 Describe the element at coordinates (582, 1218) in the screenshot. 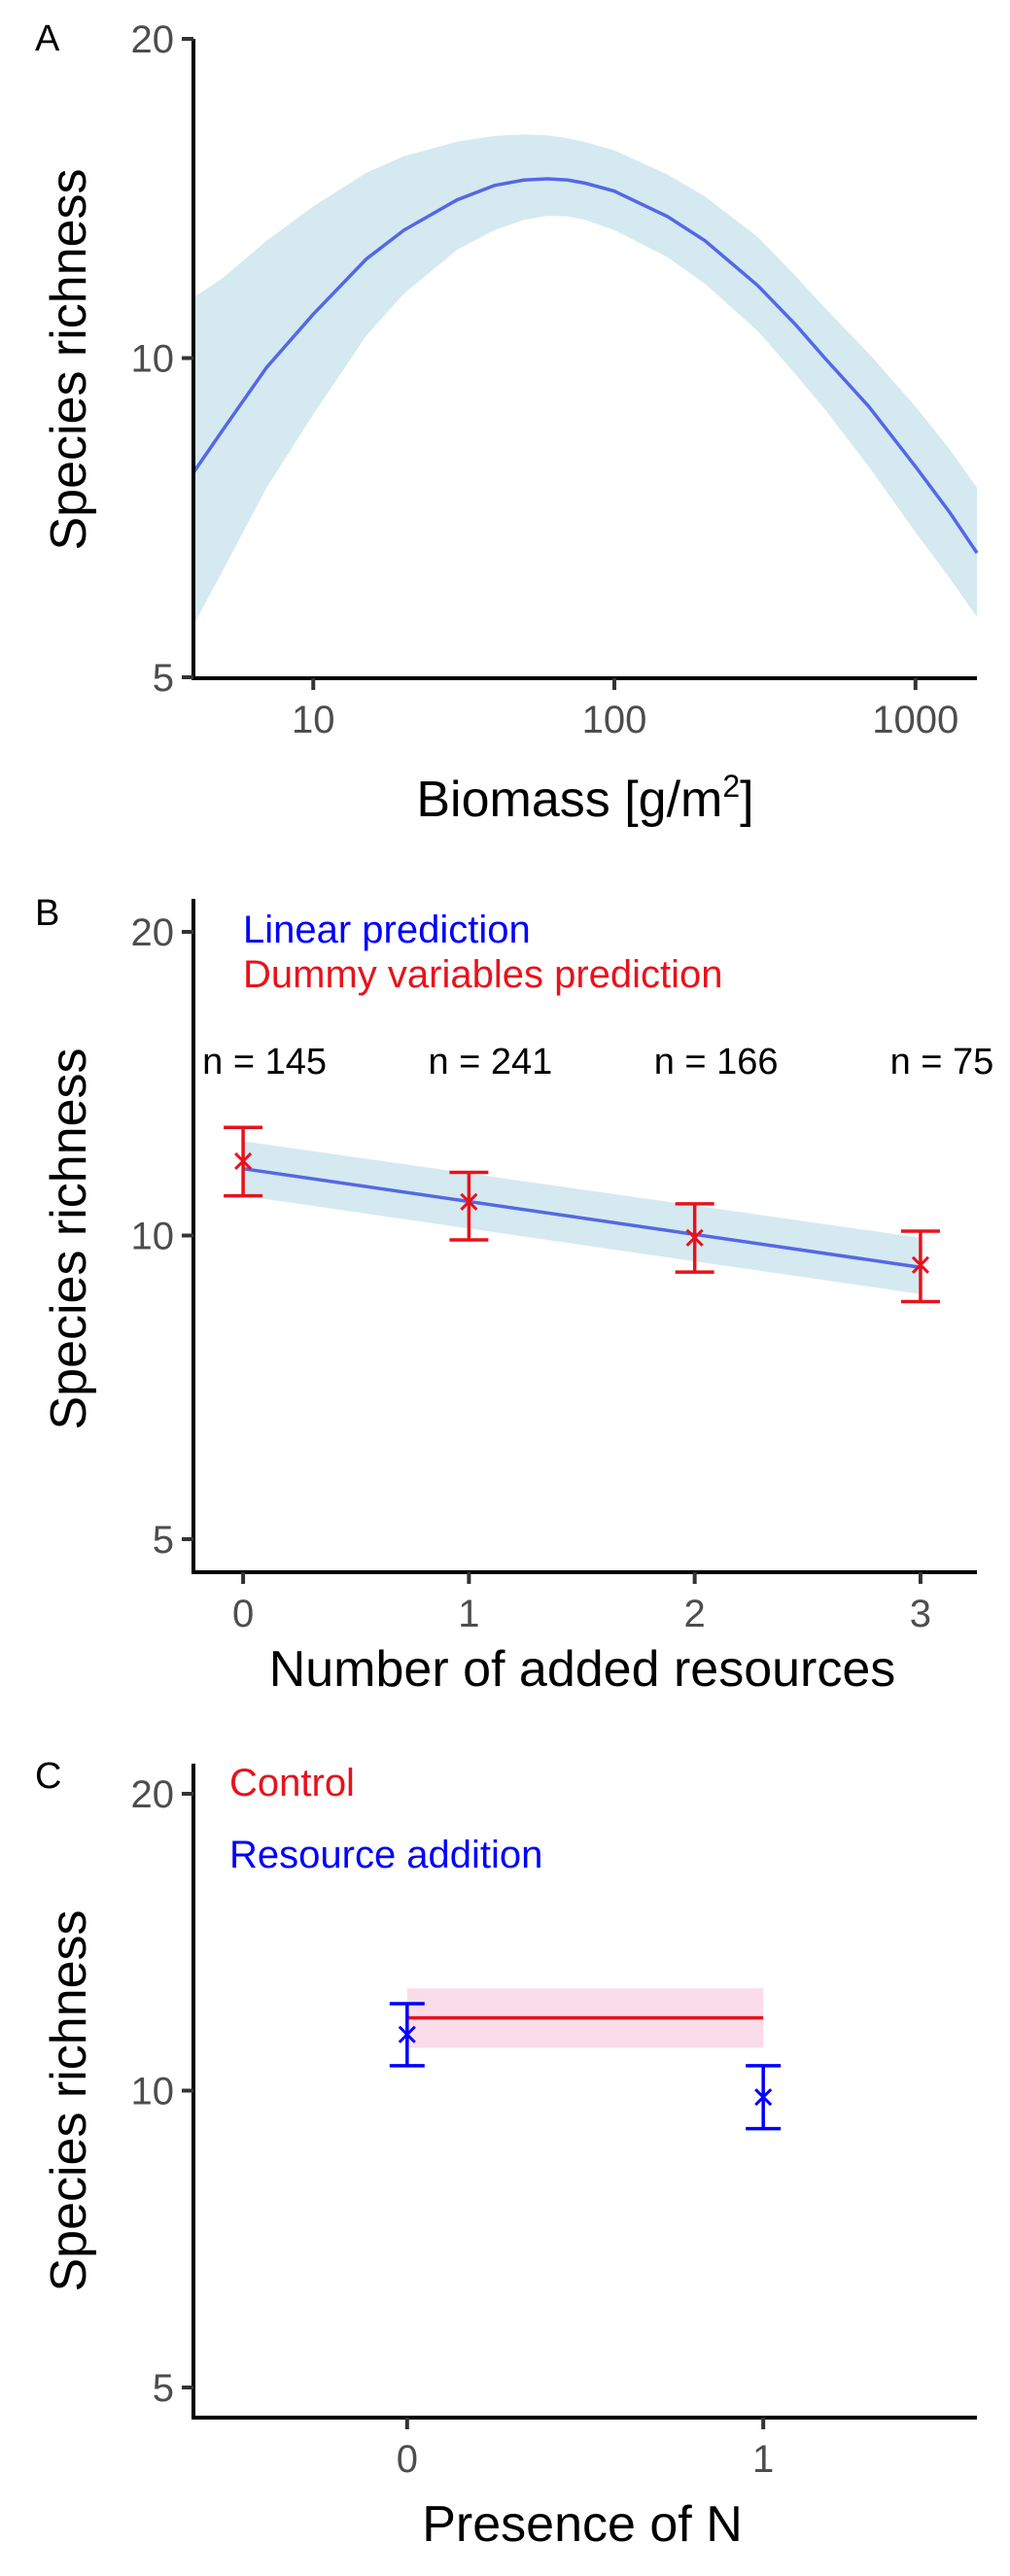

I see `panel-b-linear-line` at that location.